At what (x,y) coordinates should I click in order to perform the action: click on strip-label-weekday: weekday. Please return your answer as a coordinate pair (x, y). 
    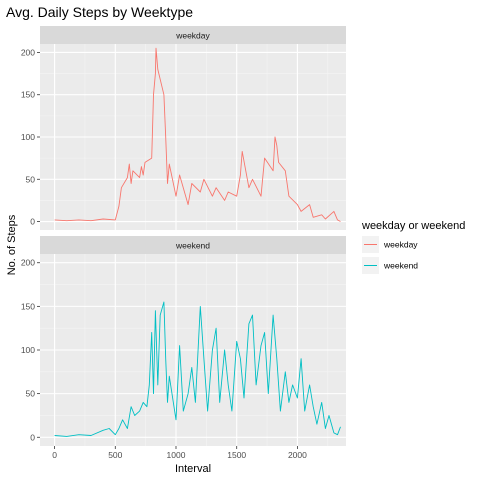
    Looking at the image, I should click on (192, 36).